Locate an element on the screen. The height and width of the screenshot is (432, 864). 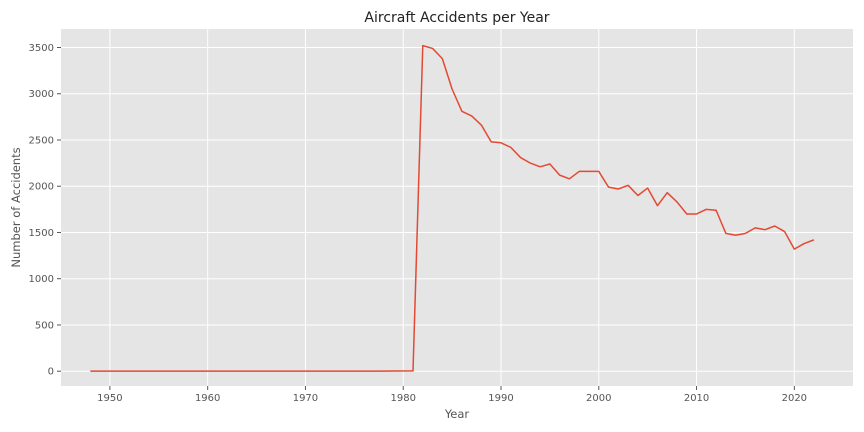
x-axis-label: Year is located at coordinates (457, 414).